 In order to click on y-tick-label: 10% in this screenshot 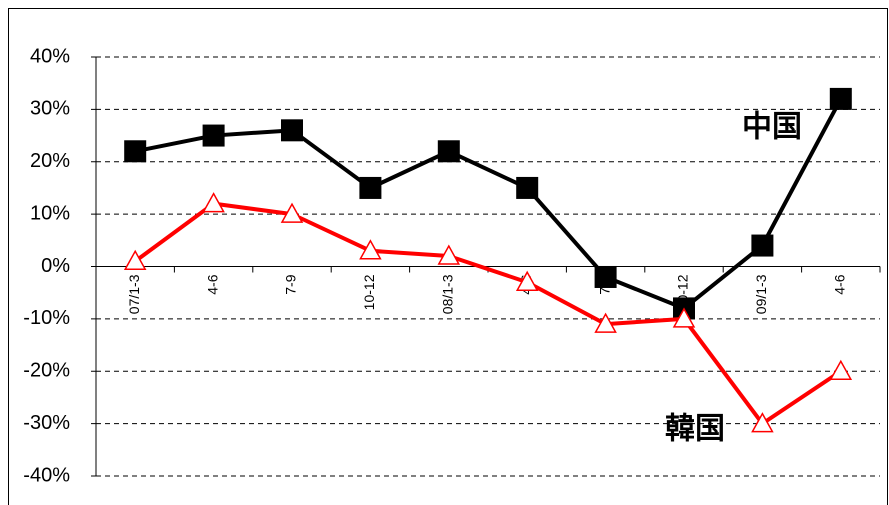, I will do `click(50, 213)`.